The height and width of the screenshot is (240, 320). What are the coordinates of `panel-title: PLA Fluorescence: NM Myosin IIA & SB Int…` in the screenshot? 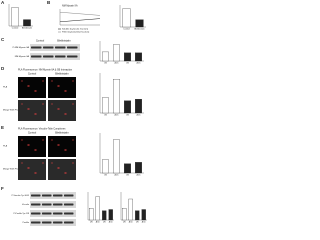 It's located at (45, 70).